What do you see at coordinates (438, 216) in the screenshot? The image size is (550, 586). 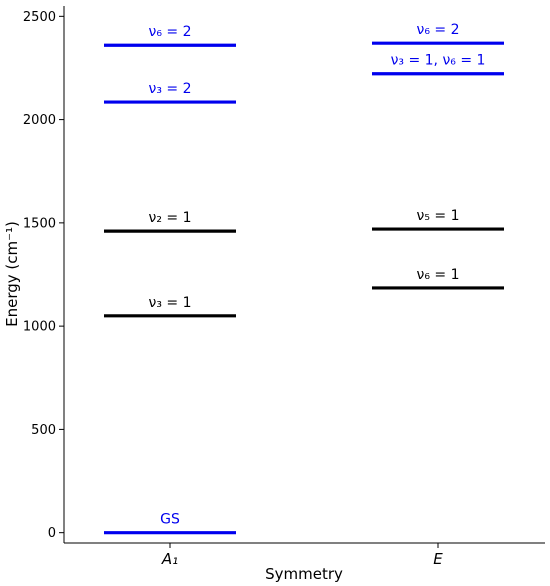 I see `energy-level-label: ν₅ = 1` at bounding box center [438, 216].